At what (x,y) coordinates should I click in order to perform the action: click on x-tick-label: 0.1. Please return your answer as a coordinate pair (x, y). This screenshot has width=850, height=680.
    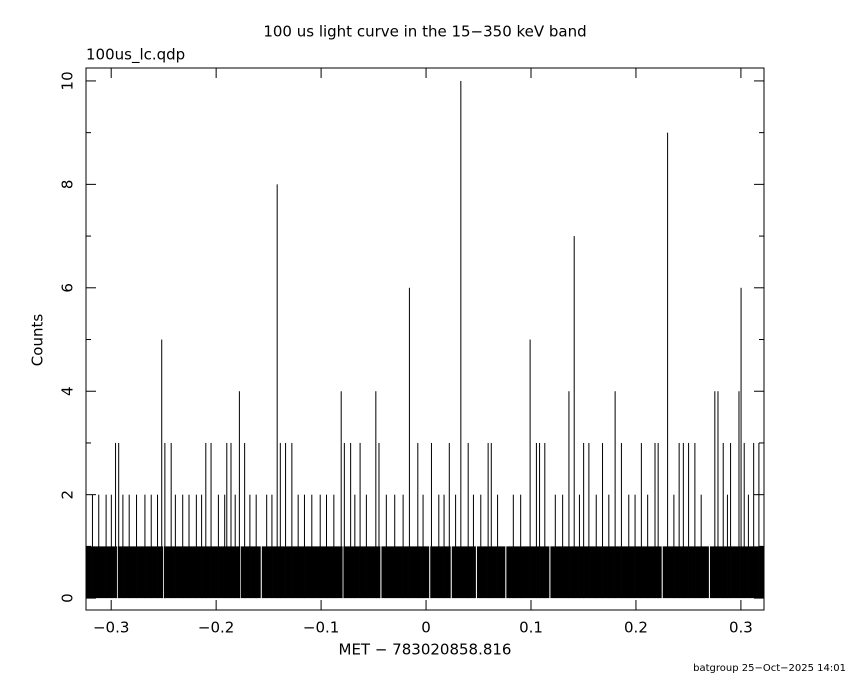
    Looking at the image, I should click on (531, 628).